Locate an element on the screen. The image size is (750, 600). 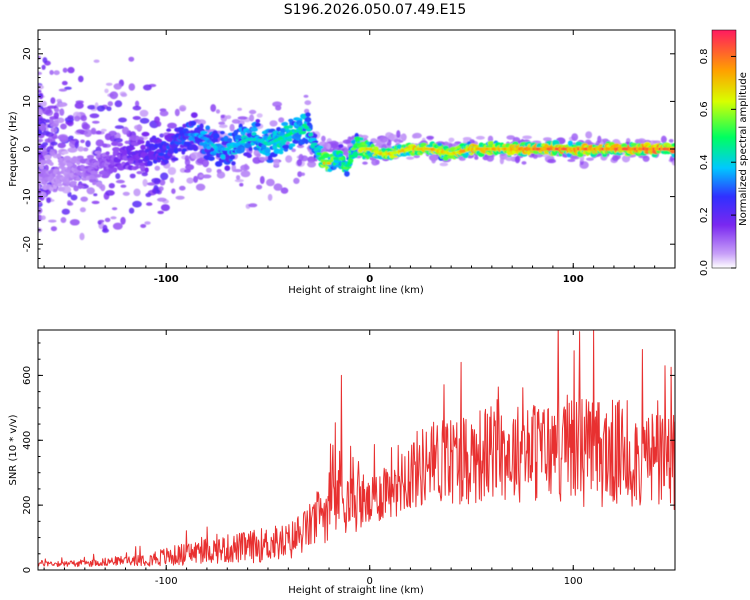
y-tick-label: 0 is located at coordinates (27, 570).